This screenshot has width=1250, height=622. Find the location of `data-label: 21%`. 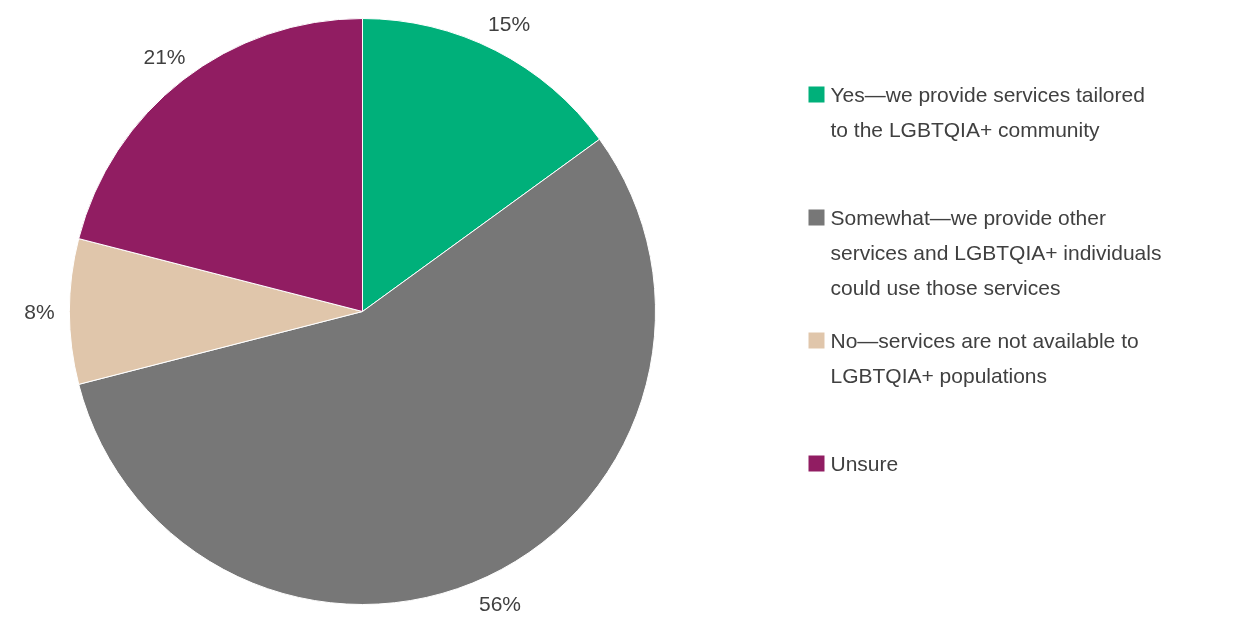

data-label: 21% is located at coordinates (164, 56).